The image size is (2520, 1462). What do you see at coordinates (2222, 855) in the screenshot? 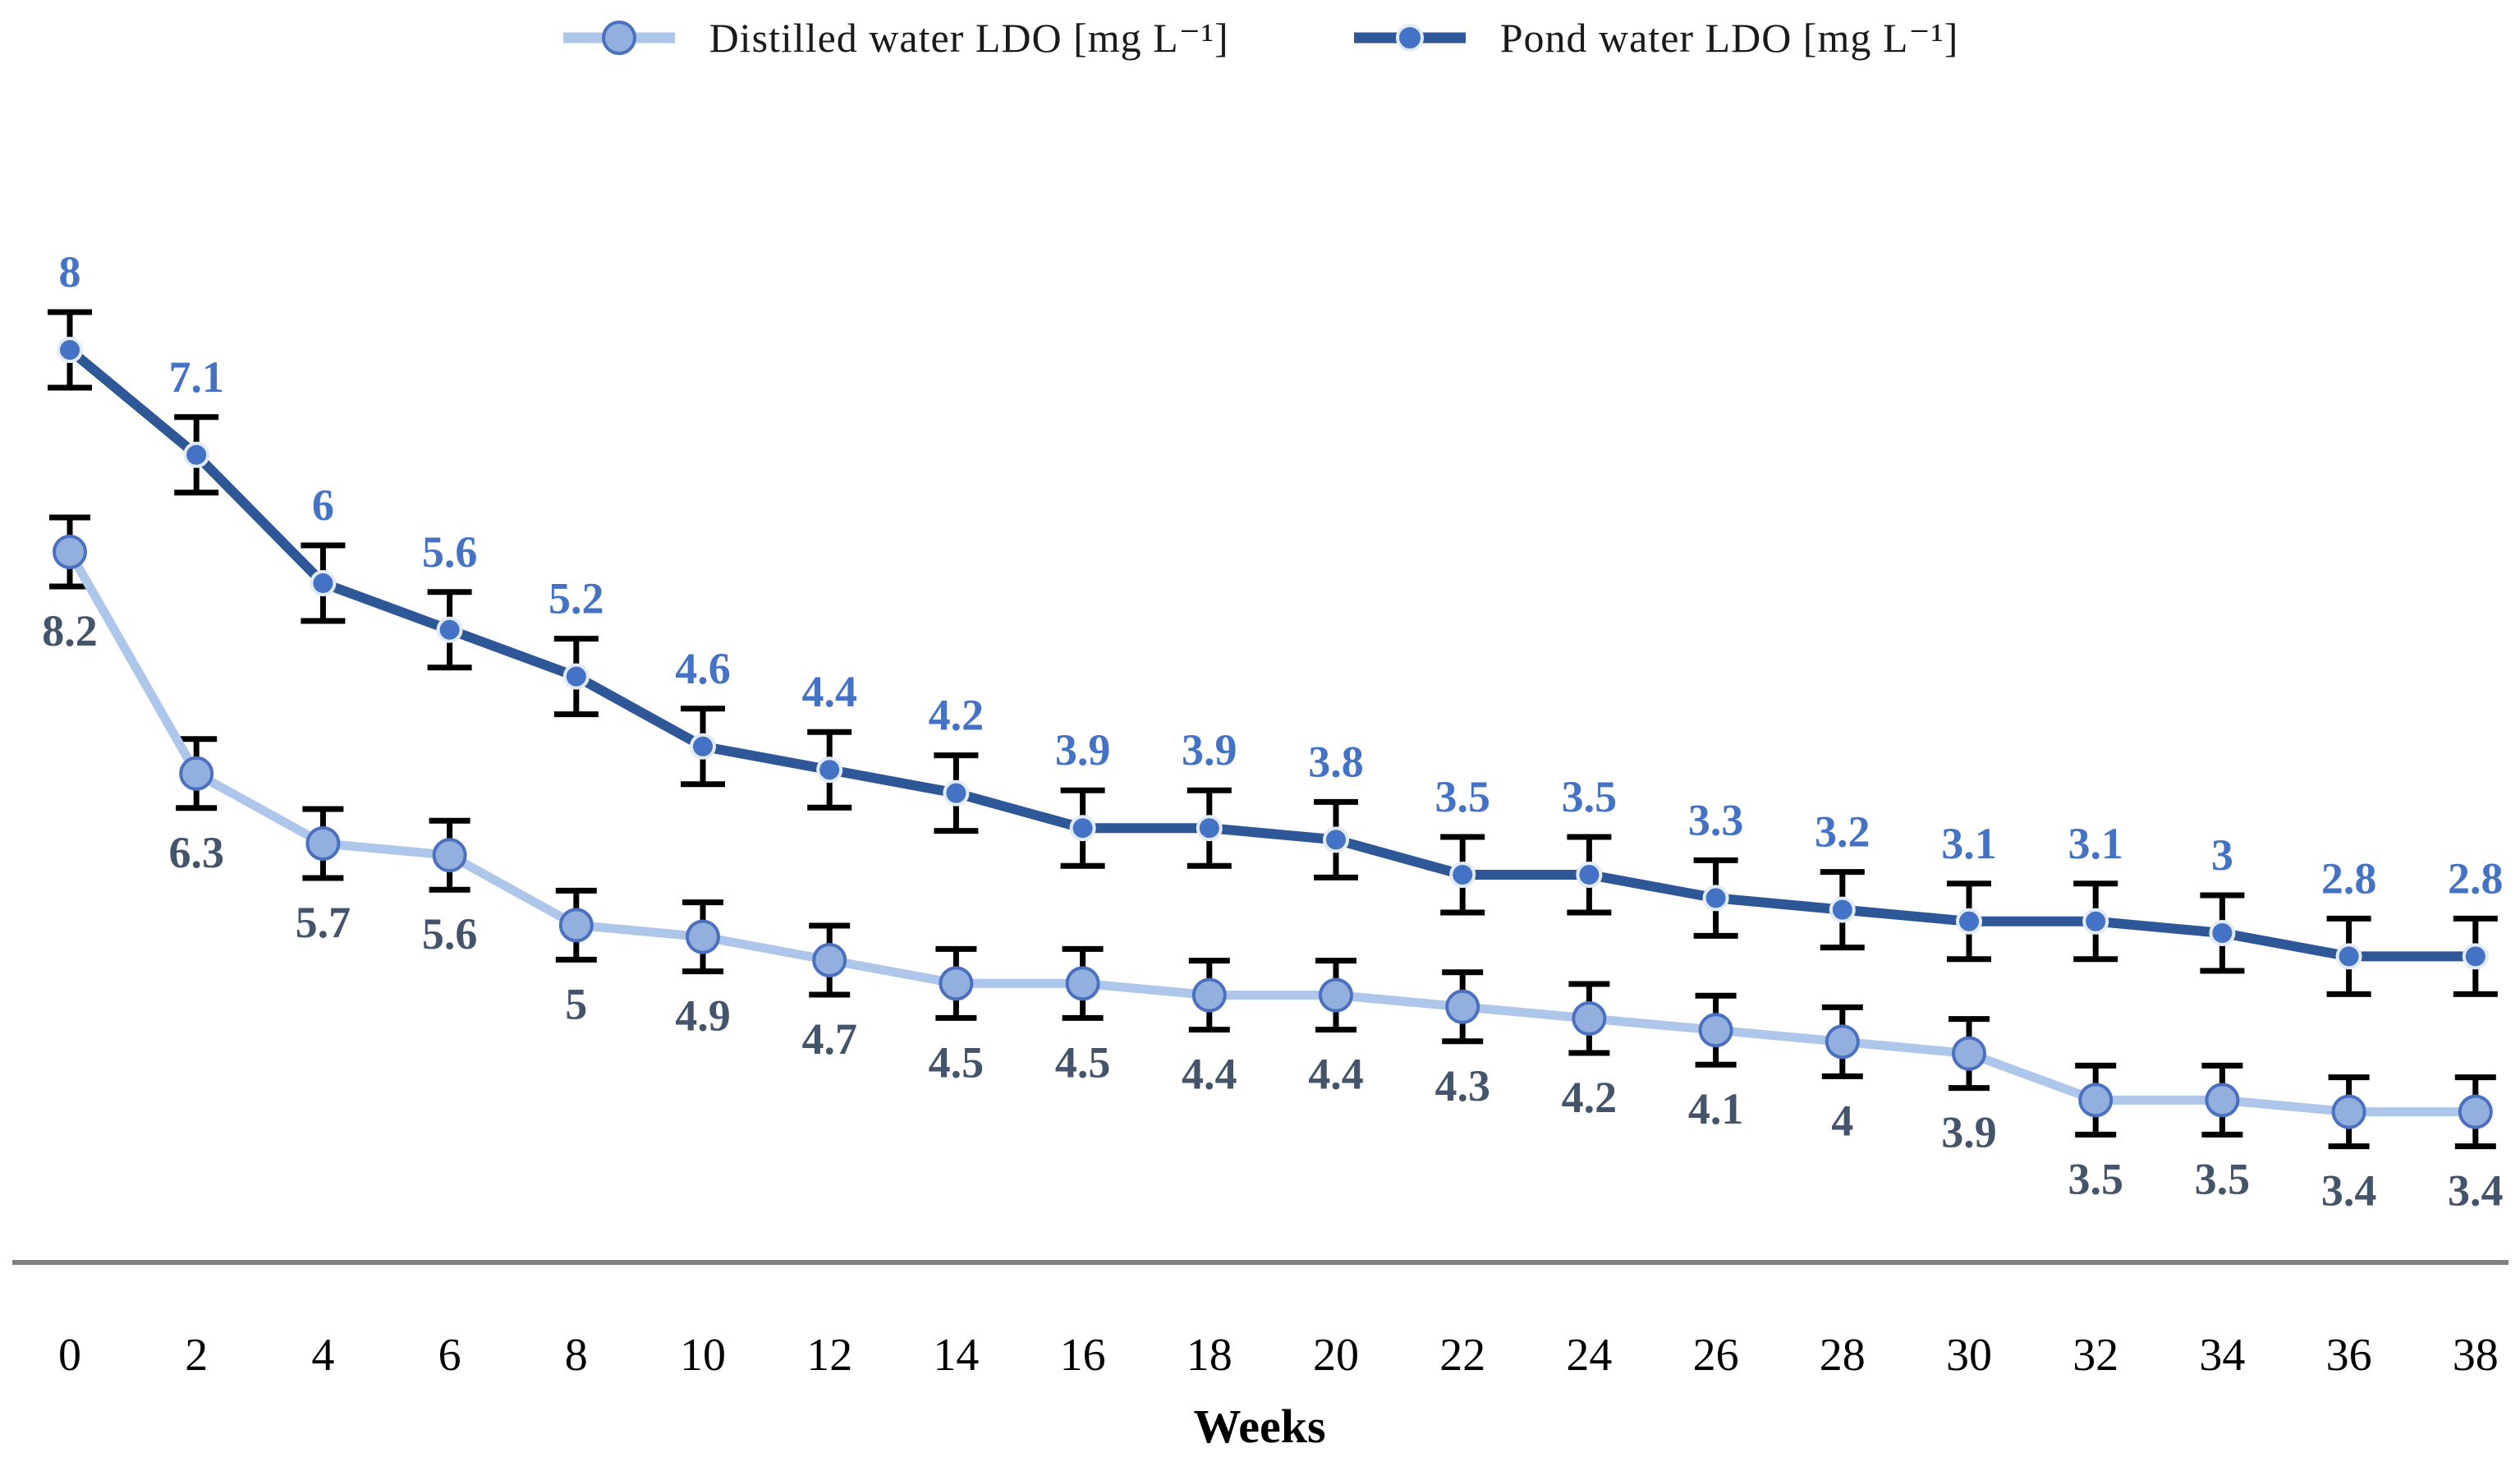
I see `pond-water-data-label: 3` at bounding box center [2222, 855].